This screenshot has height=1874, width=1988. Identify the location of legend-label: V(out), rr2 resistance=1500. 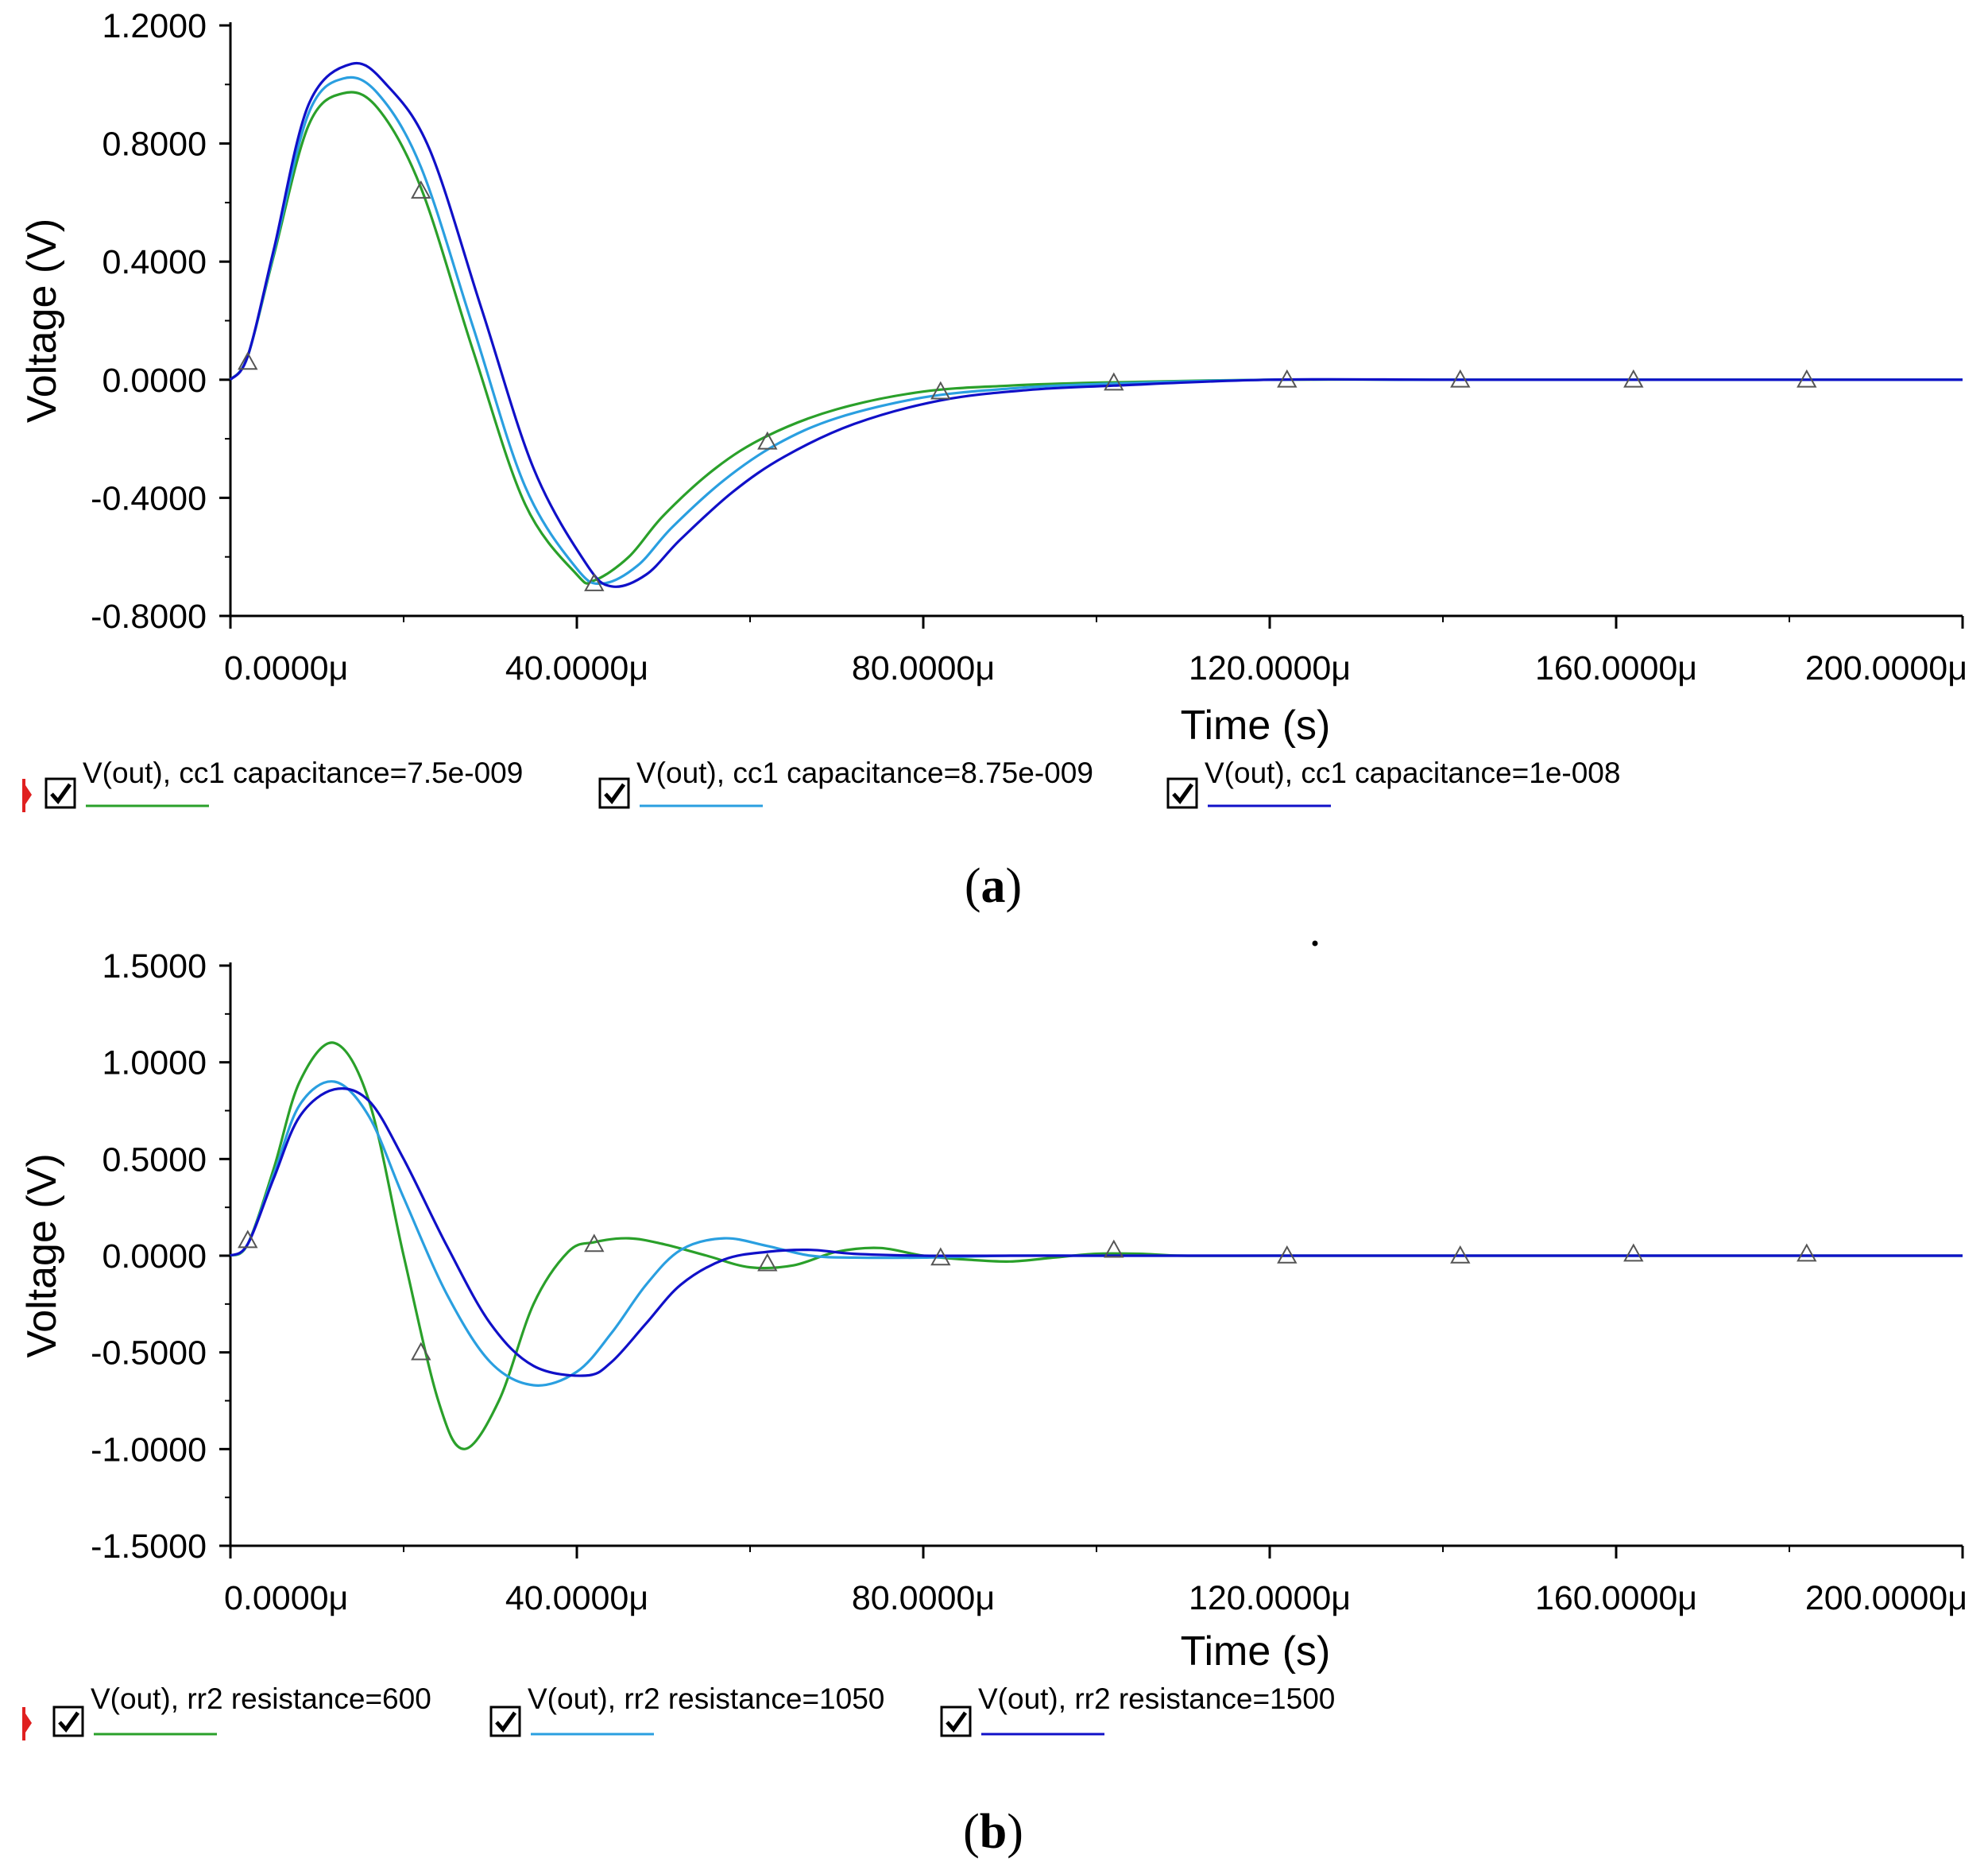
(1156, 1699).